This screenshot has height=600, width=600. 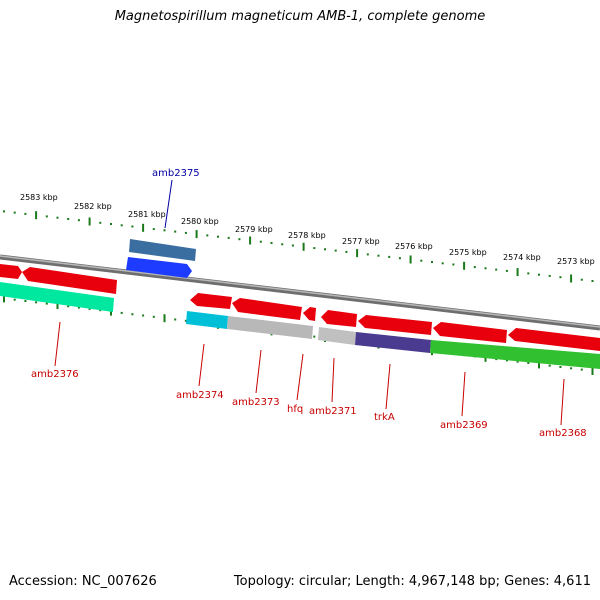 What do you see at coordinates (83, 581) in the screenshot?
I see `accession-text: Accession: NC_007626` at bounding box center [83, 581].